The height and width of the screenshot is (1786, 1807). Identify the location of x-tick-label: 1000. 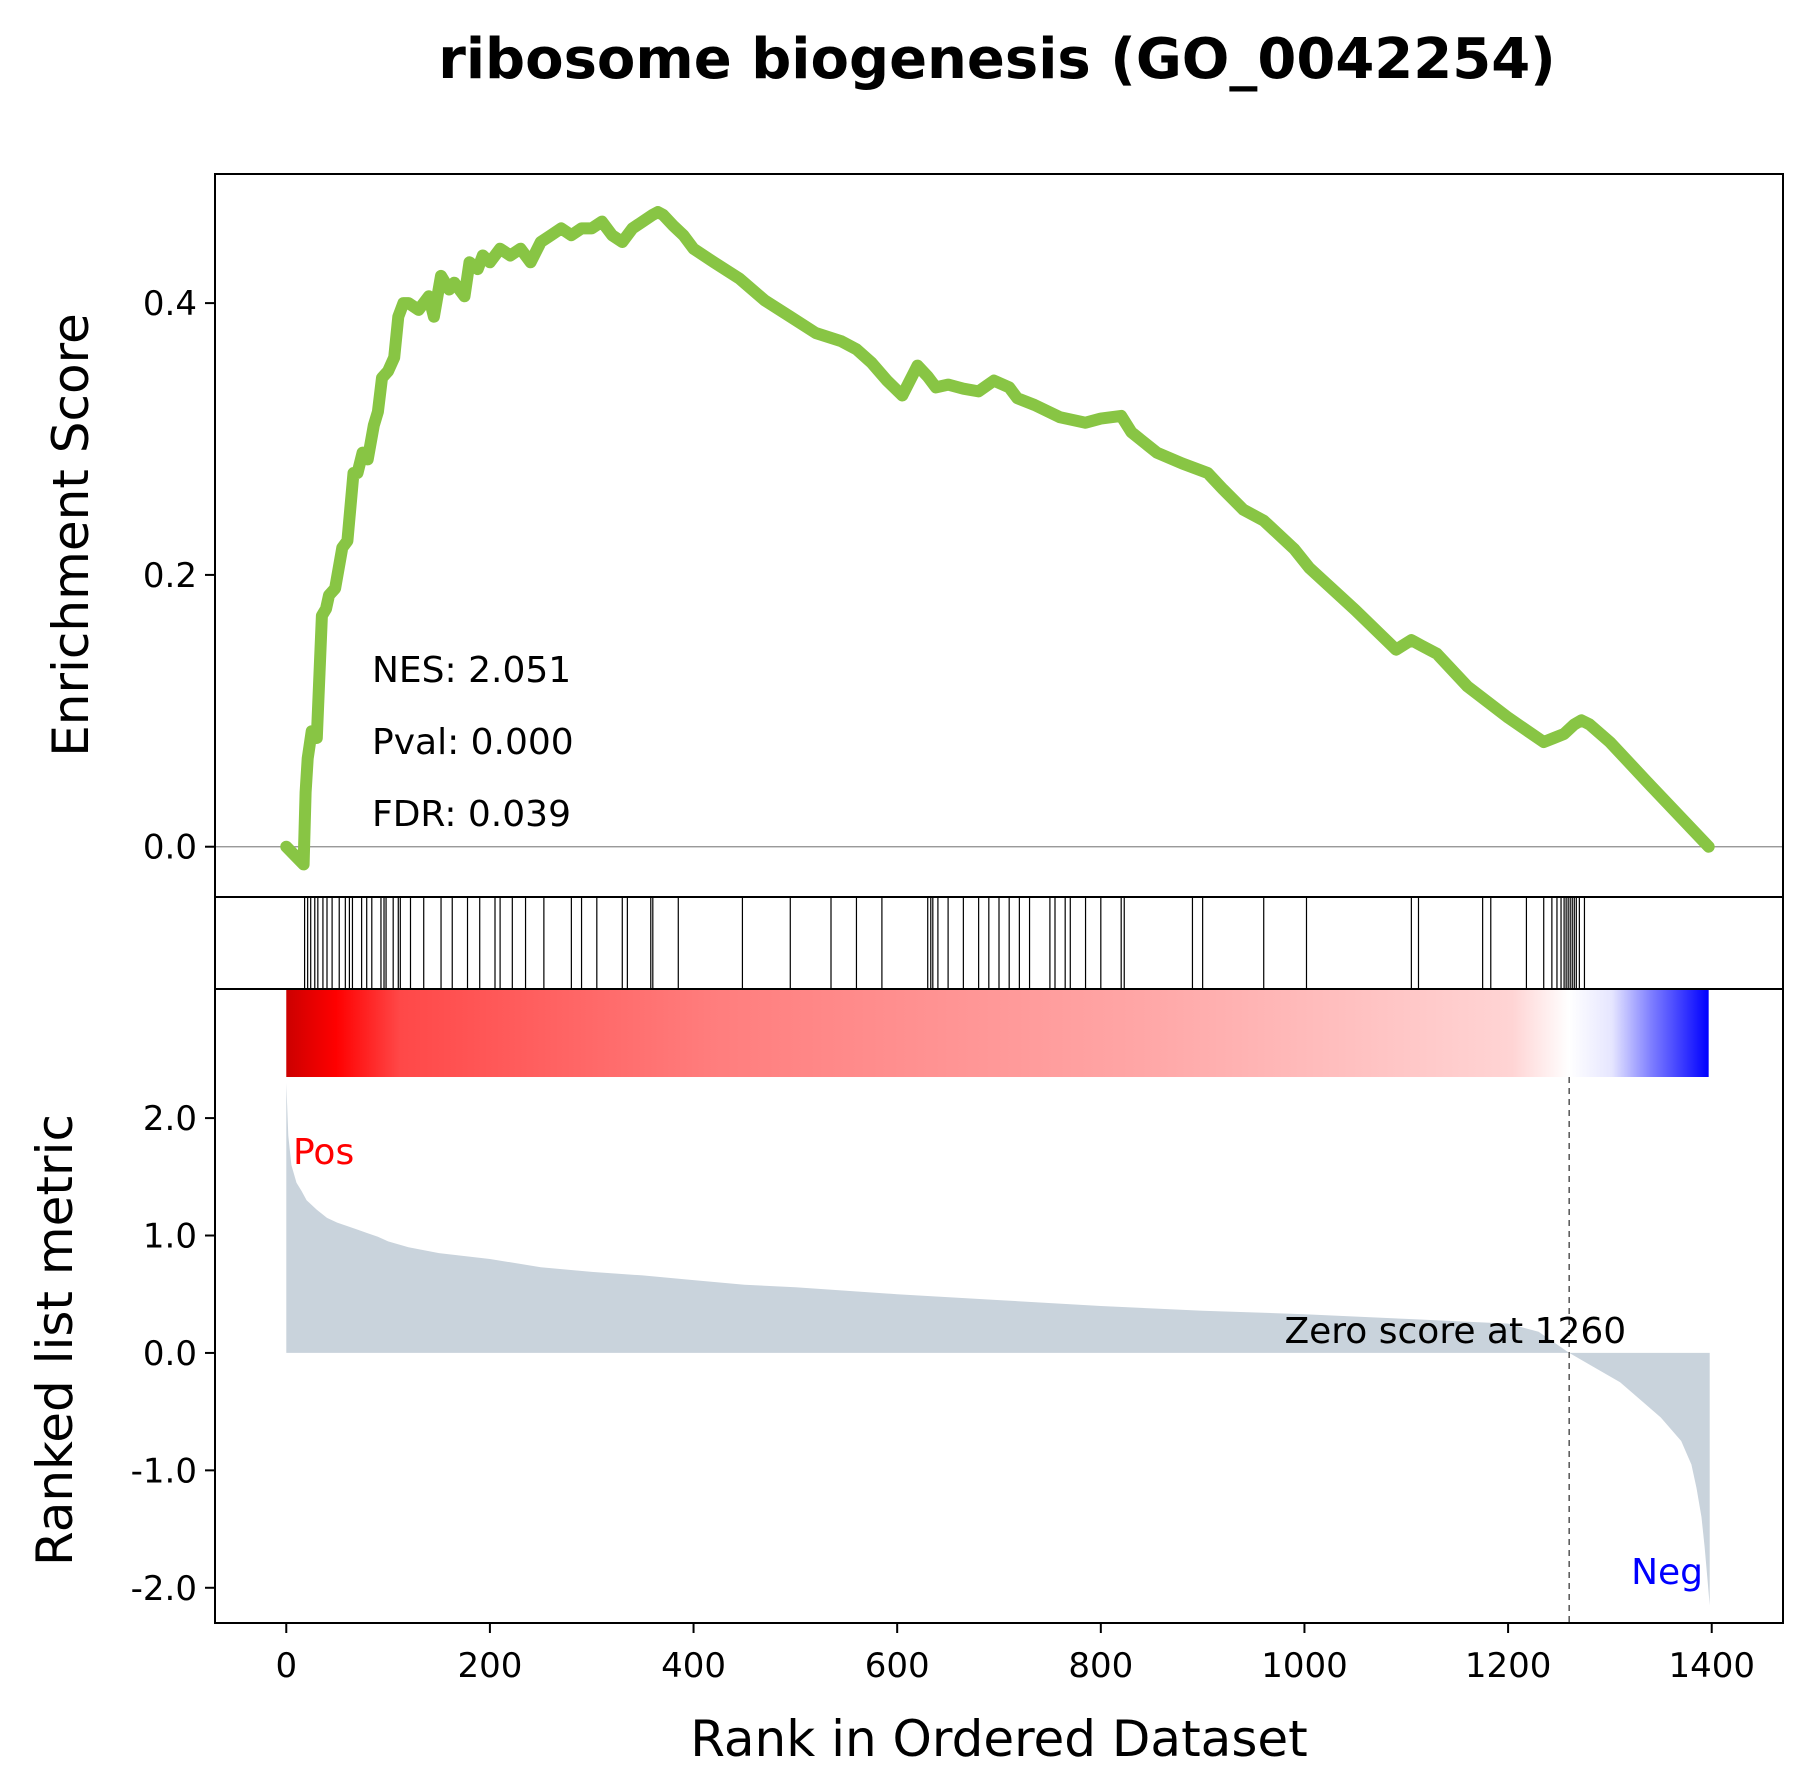
(1304, 1666).